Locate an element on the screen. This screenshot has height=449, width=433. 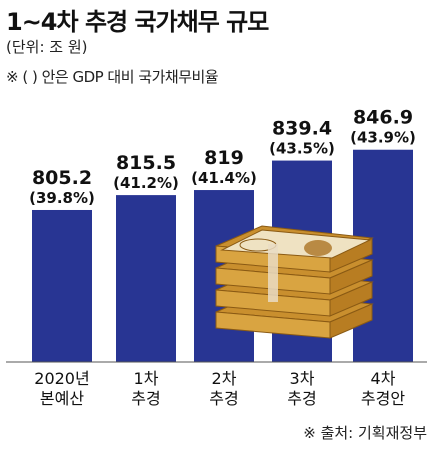
unit-label: (단위: 조 원) is located at coordinates (47, 47).